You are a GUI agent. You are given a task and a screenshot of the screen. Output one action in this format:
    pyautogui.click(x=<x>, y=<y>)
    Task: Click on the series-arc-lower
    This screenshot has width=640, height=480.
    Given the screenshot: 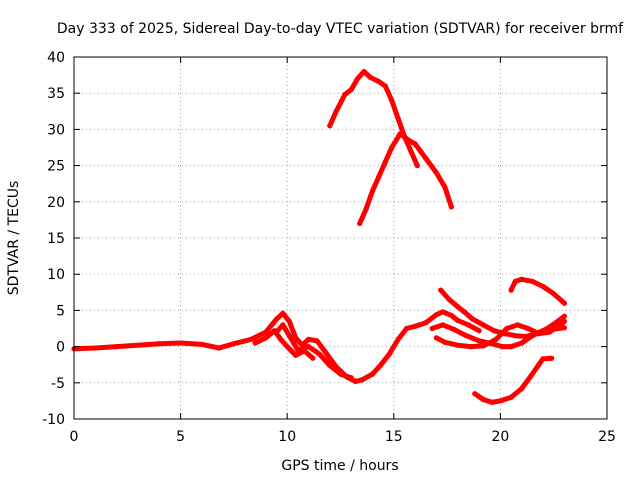 What is the action you would take?
    pyautogui.click(x=405, y=178)
    